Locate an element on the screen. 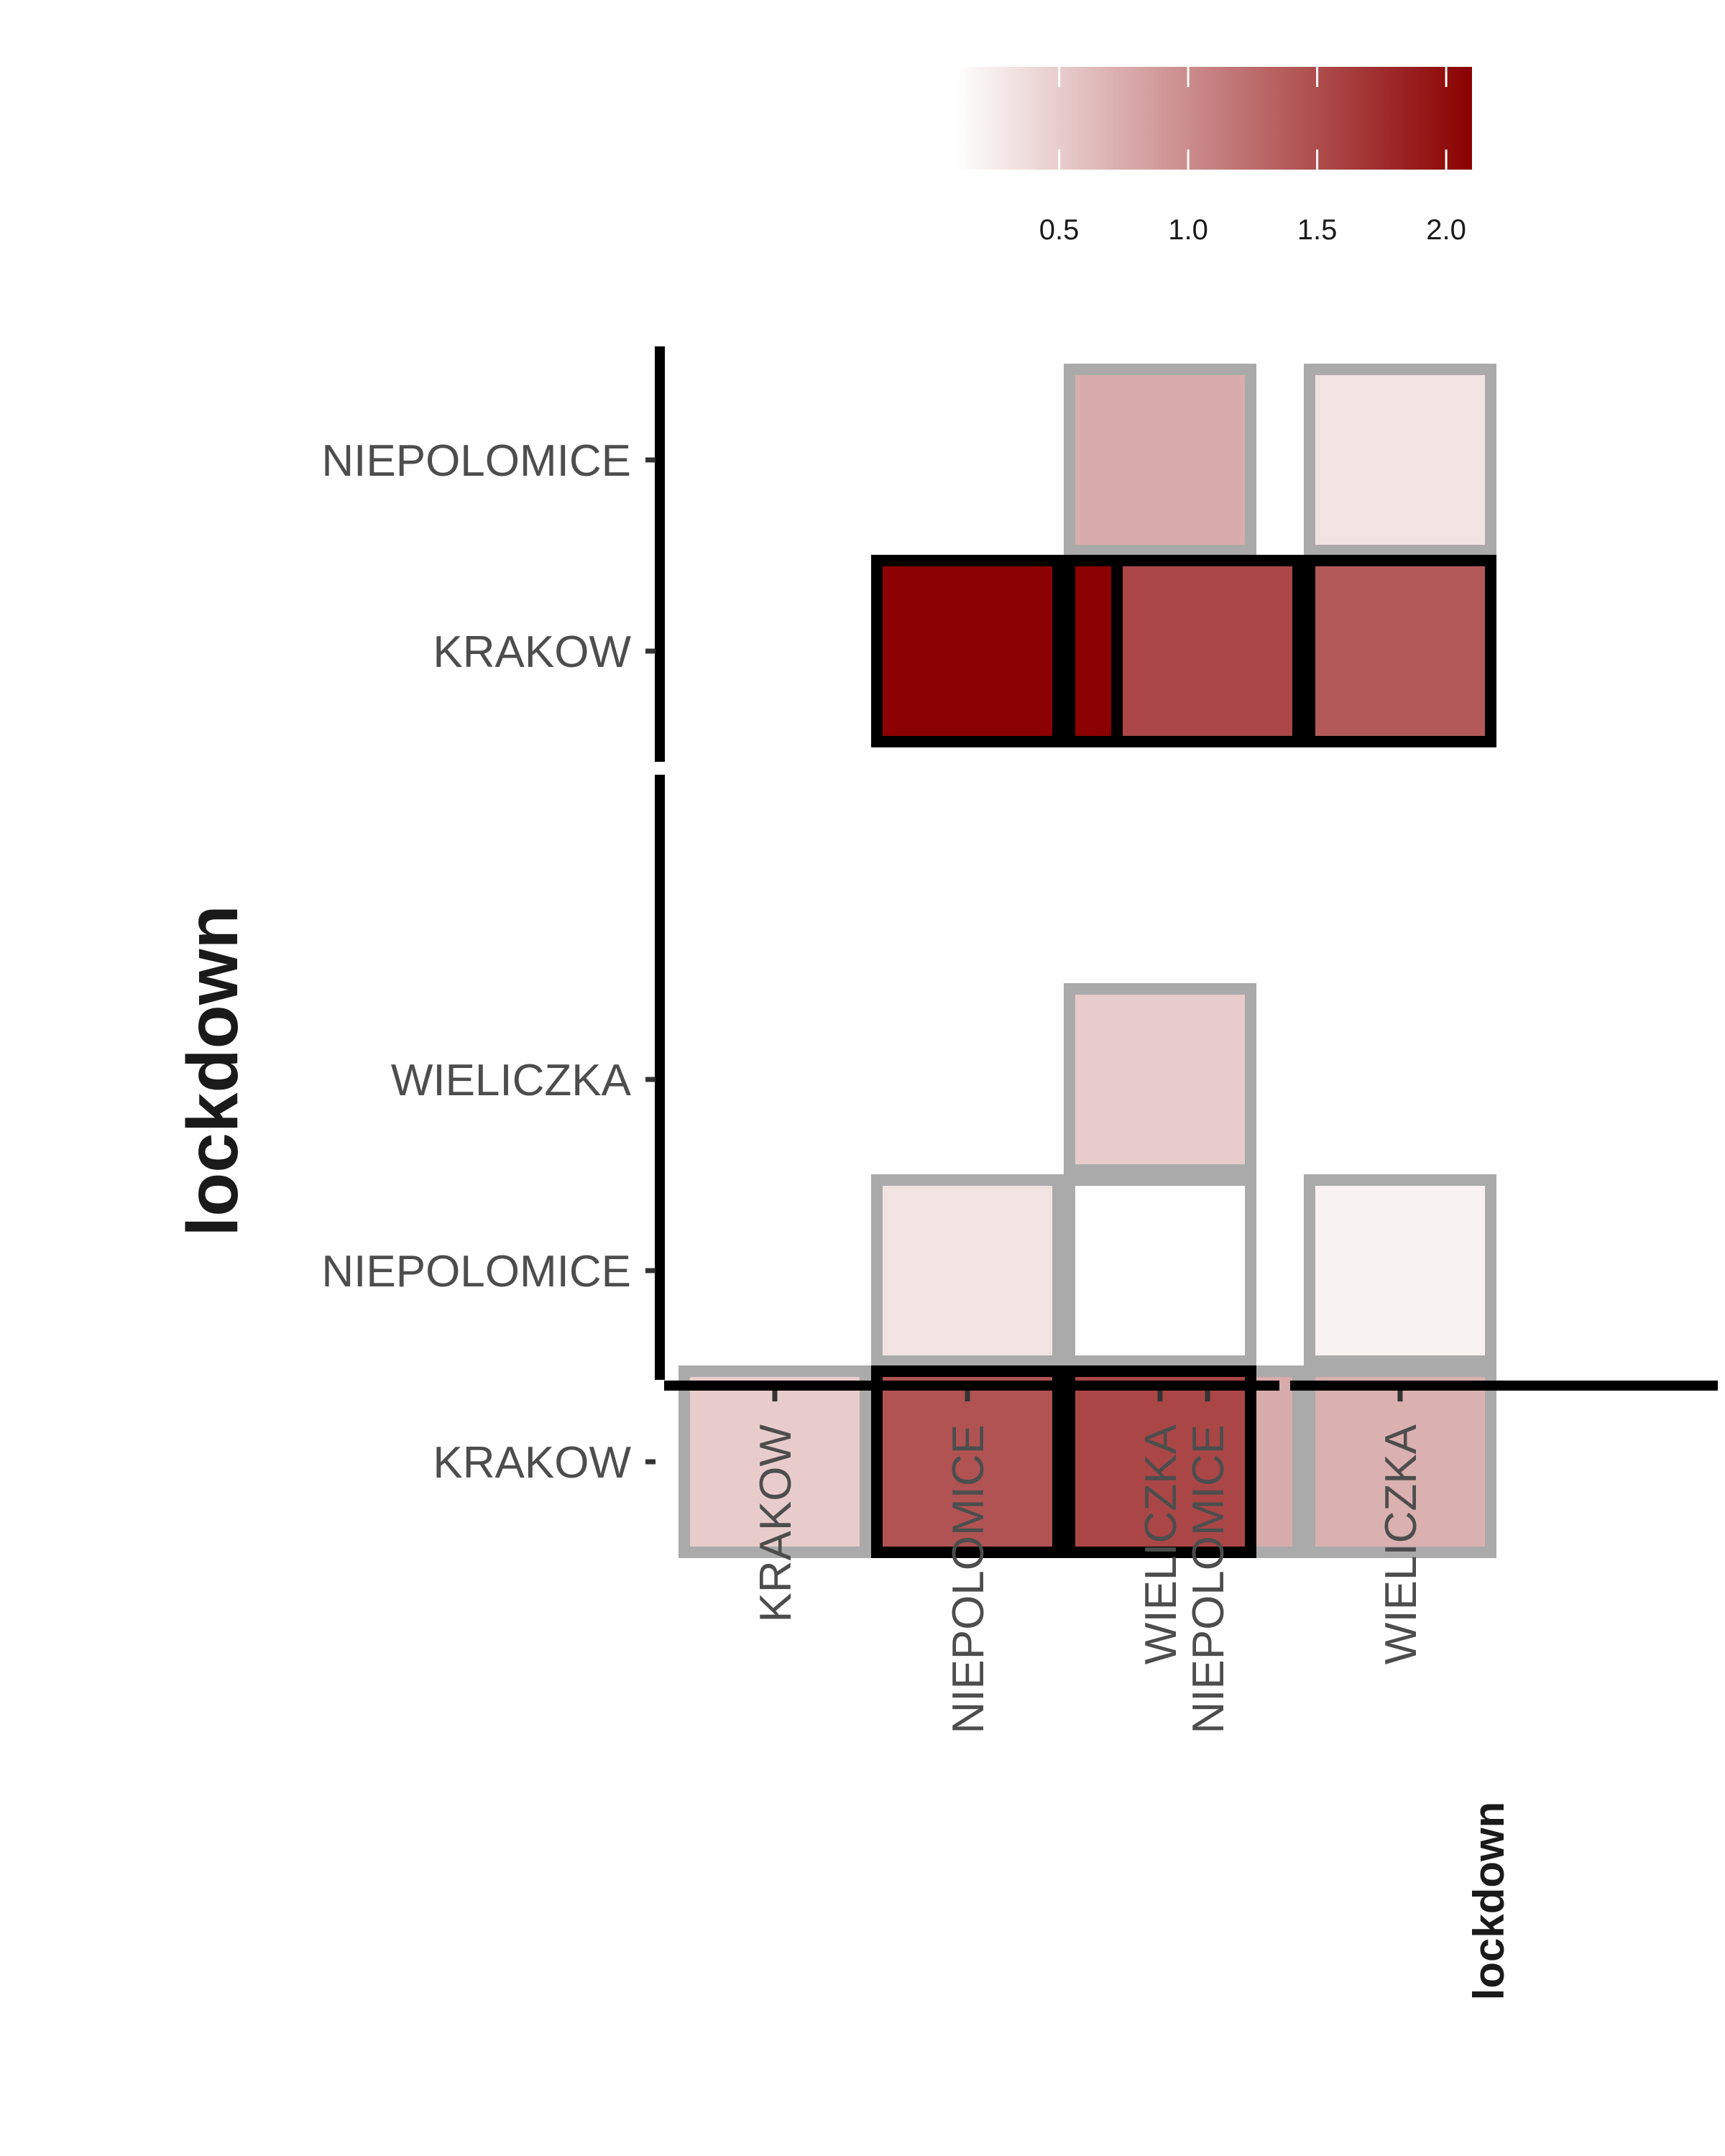 This screenshot has height=2156, width=1725. legend-tick-label: 1.0 is located at coordinates (1188, 230).